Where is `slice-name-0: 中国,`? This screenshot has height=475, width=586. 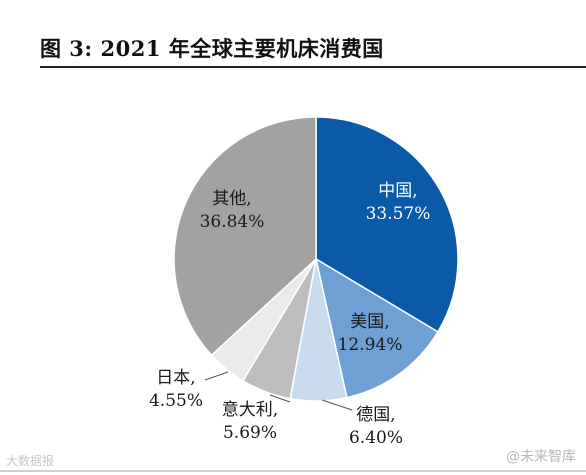 slice-name-0: 中国, is located at coordinates (397, 191).